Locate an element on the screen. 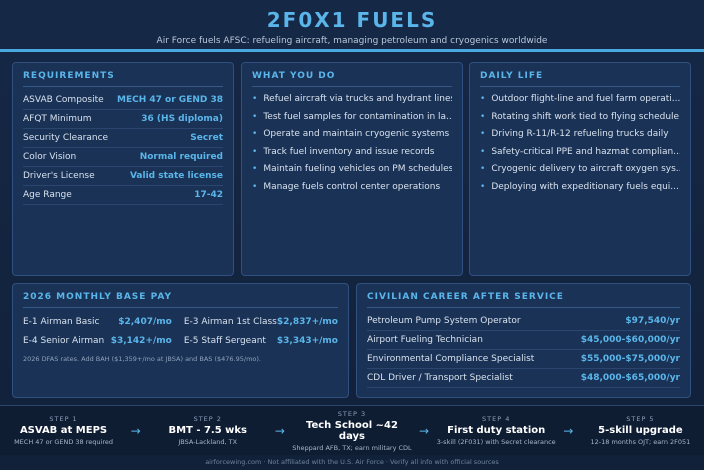 This screenshot has height=470, width=704. step-detail: Sheppard AFB, TX; earn military CDL is located at coordinates (352, 447).